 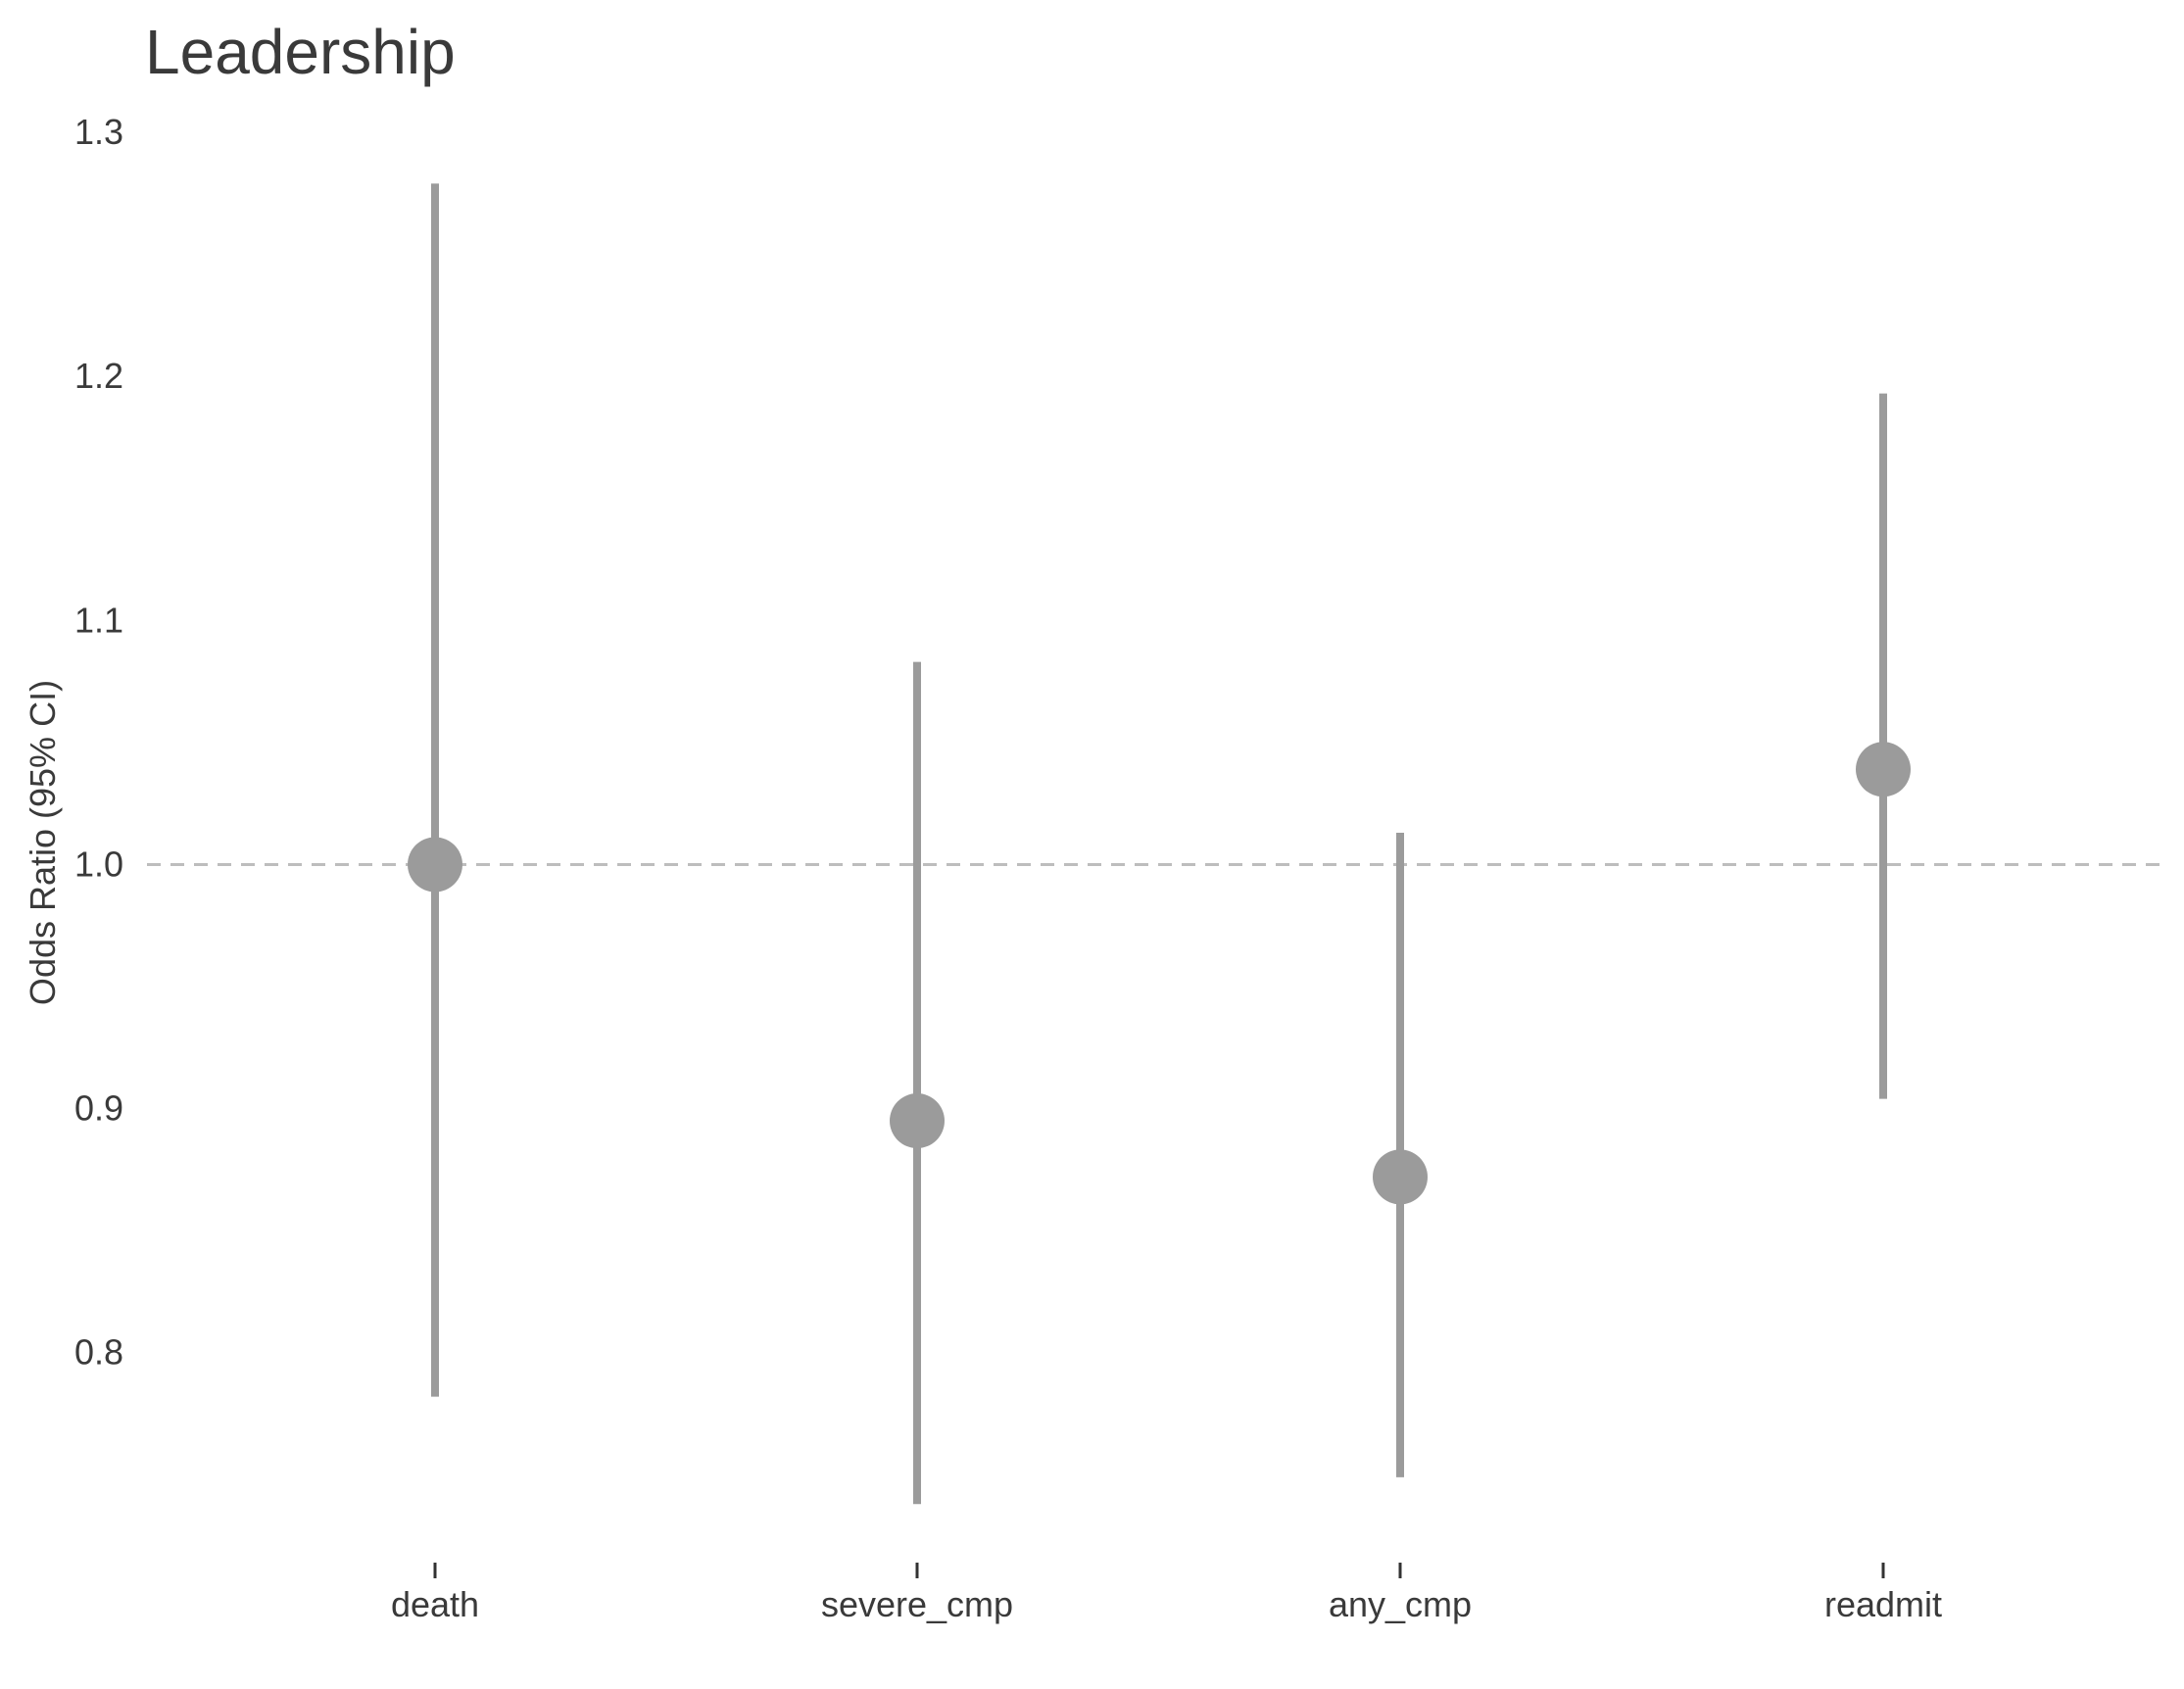 What do you see at coordinates (917, 1604) in the screenshot?
I see `x-tick-label-severe_cmp: severe_cmp` at bounding box center [917, 1604].